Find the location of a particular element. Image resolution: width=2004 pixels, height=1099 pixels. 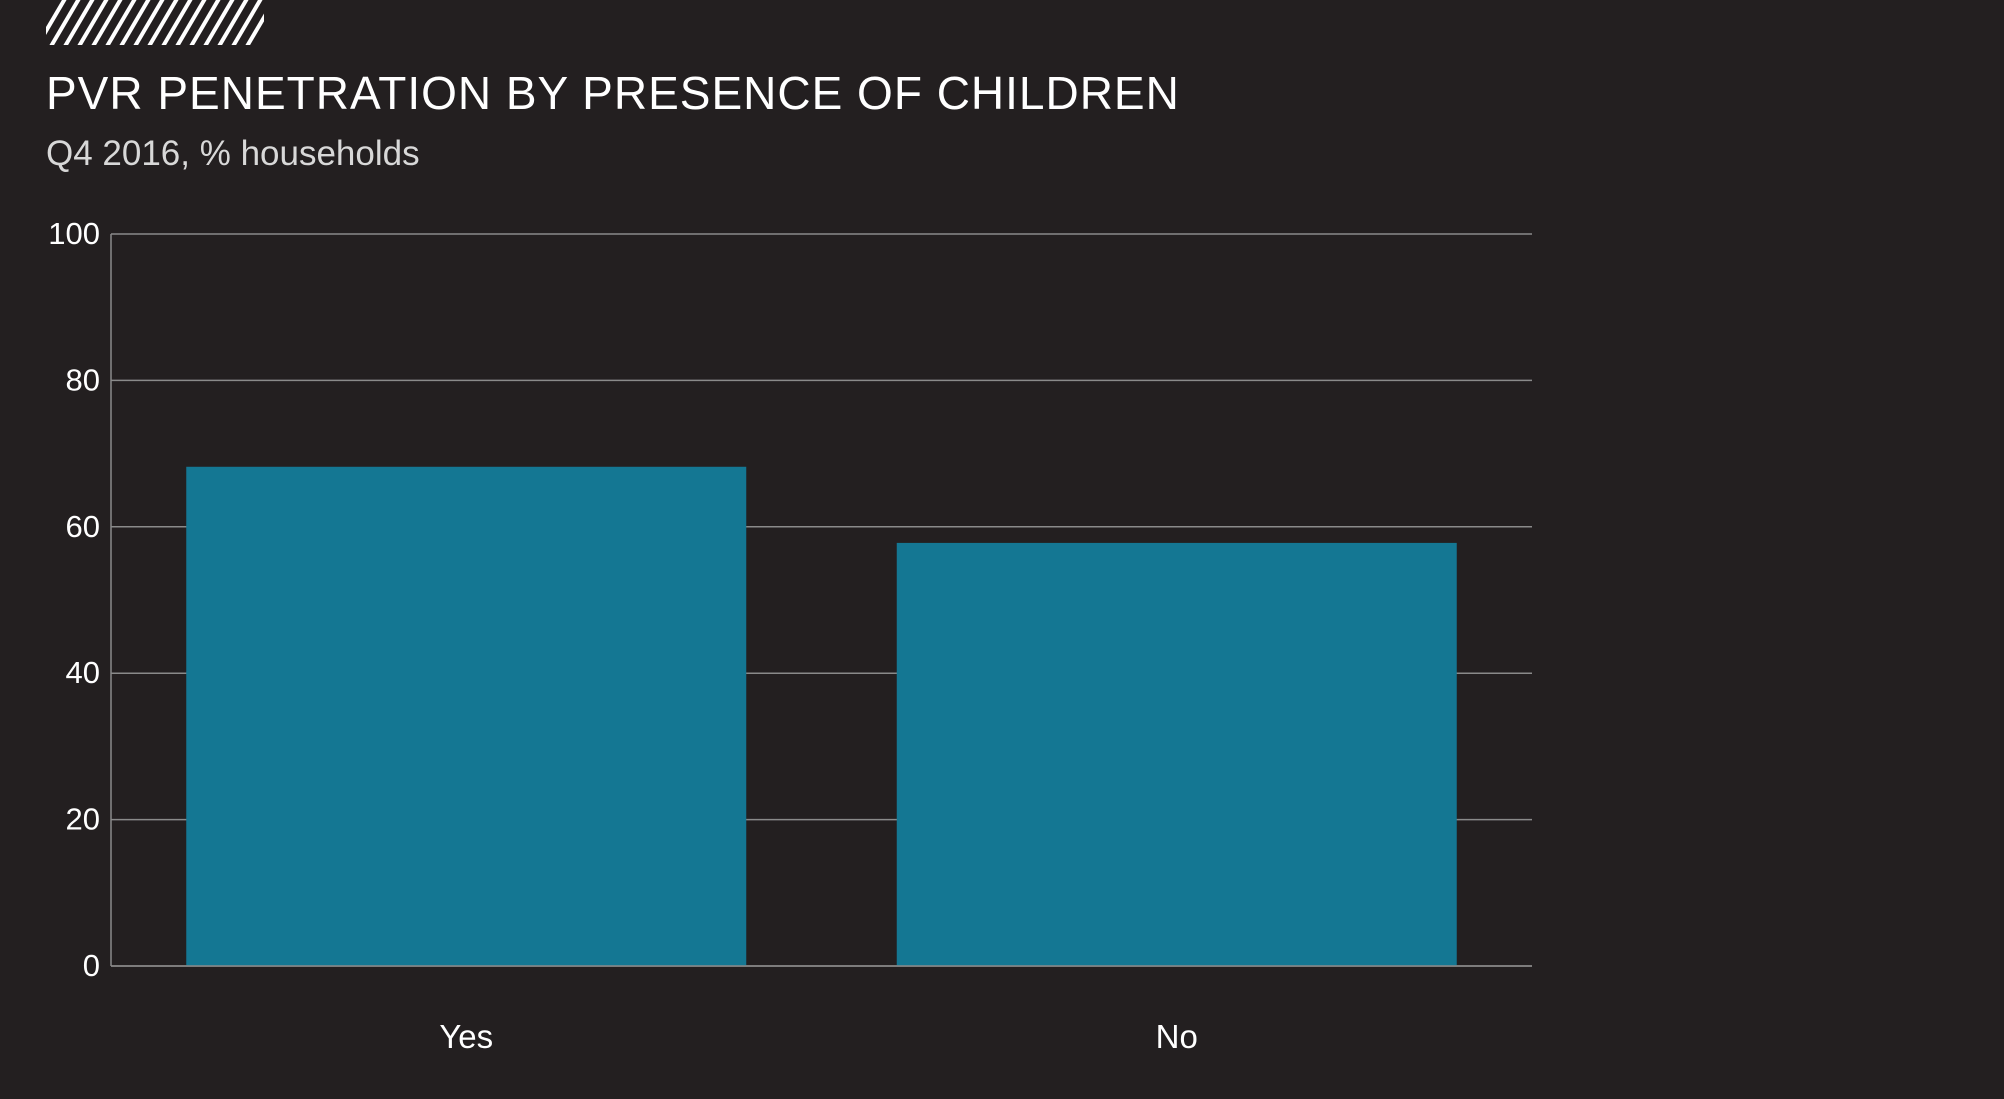

y-tick-label: 40 is located at coordinates (83, 672).